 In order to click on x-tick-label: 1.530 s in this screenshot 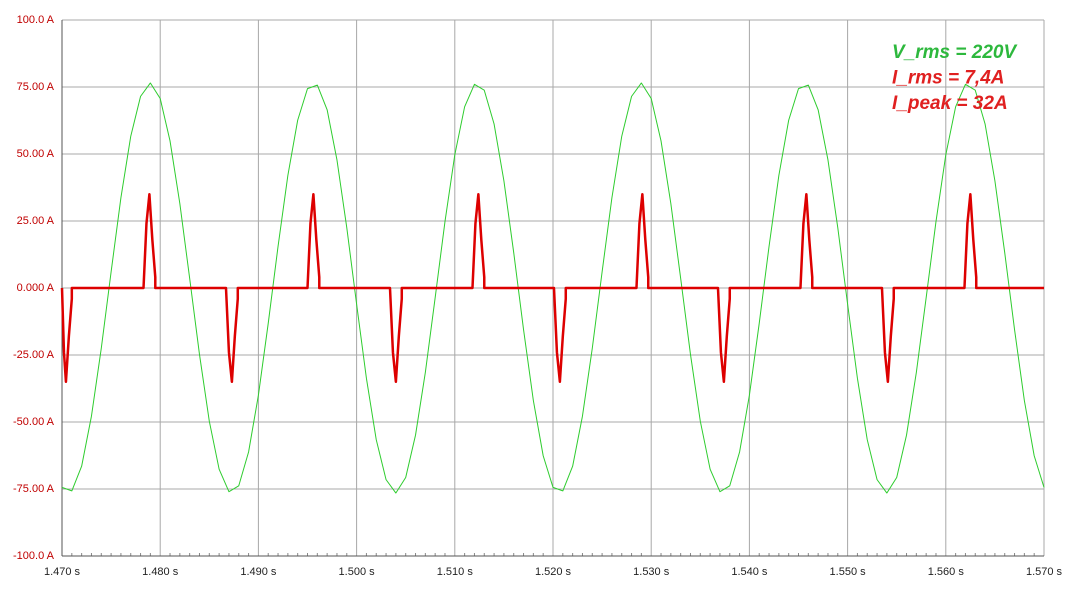, I will do `click(651, 572)`.